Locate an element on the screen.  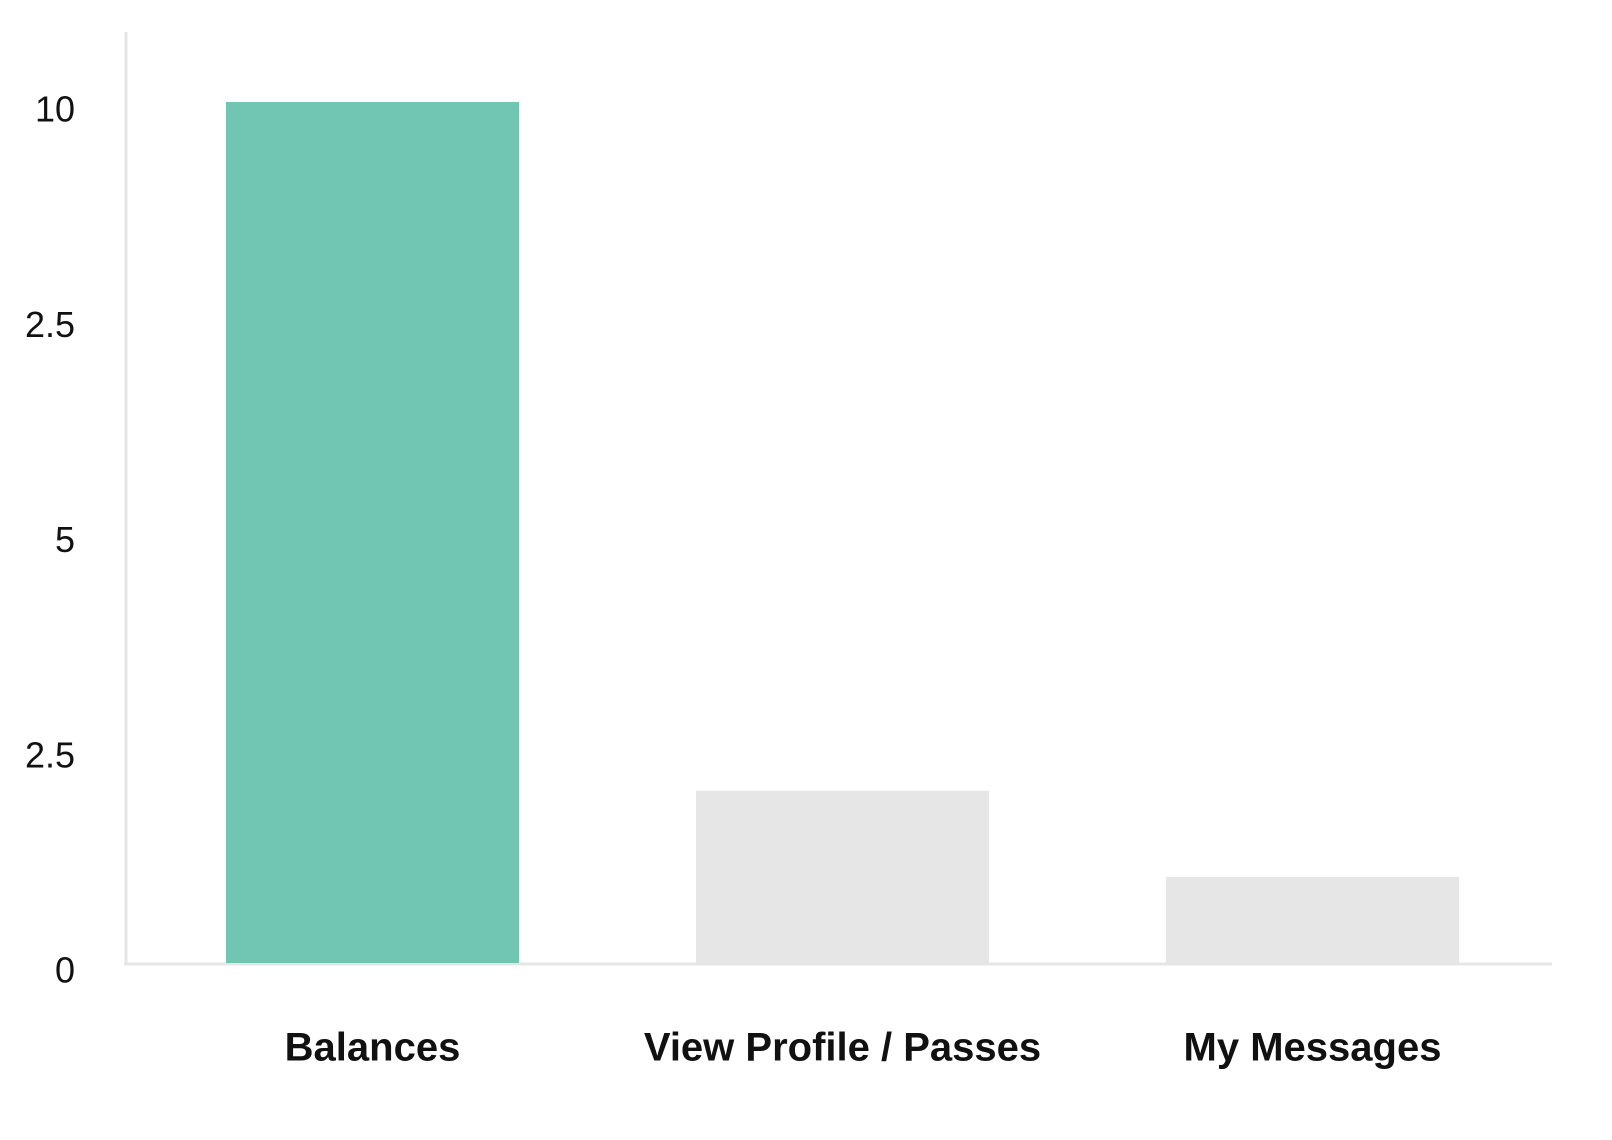
y-tick-label: 5 is located at coordinates (65, 539).